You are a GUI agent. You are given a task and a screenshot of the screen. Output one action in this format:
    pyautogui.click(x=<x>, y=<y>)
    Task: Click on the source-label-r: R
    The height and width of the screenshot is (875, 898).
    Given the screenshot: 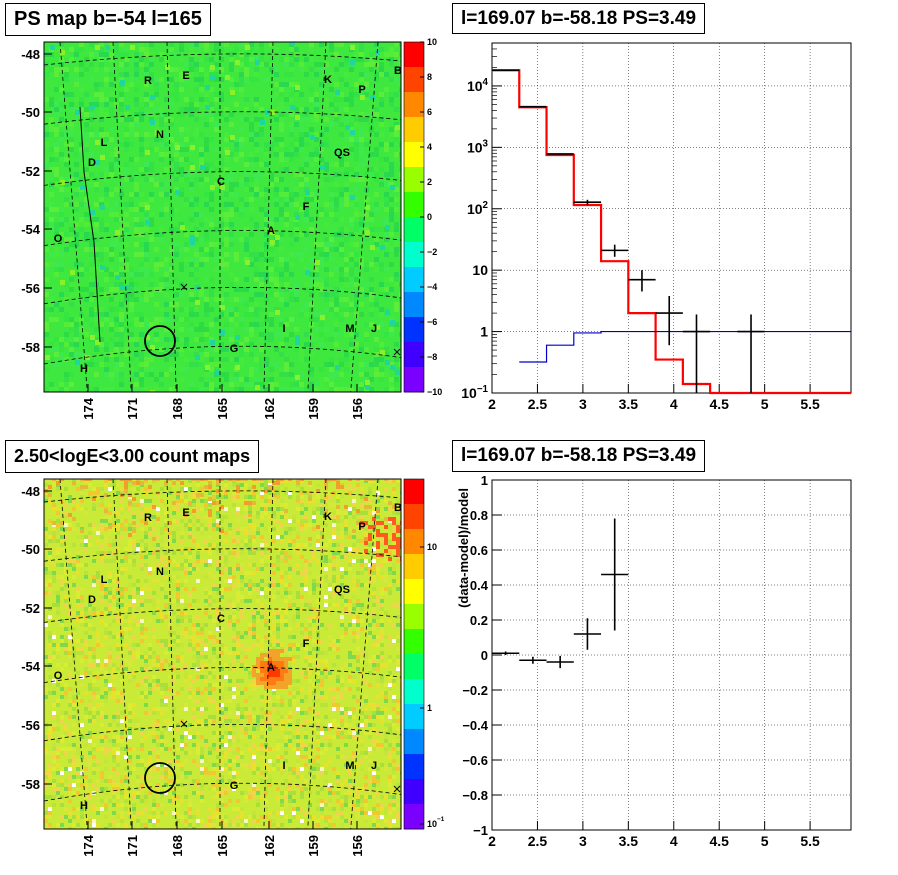 What is the action you would take?
    pyautogui.click(x=148, y=518)
    